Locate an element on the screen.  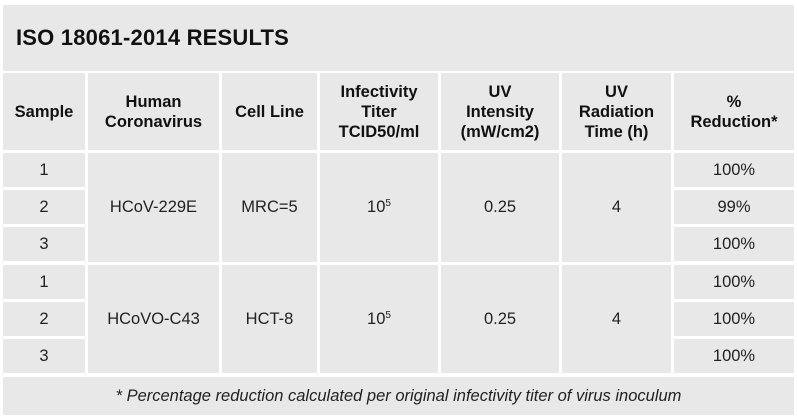
header-infectivity-titer: Infectivity Titer TCID50/ml is located at coordinates (380, 113).